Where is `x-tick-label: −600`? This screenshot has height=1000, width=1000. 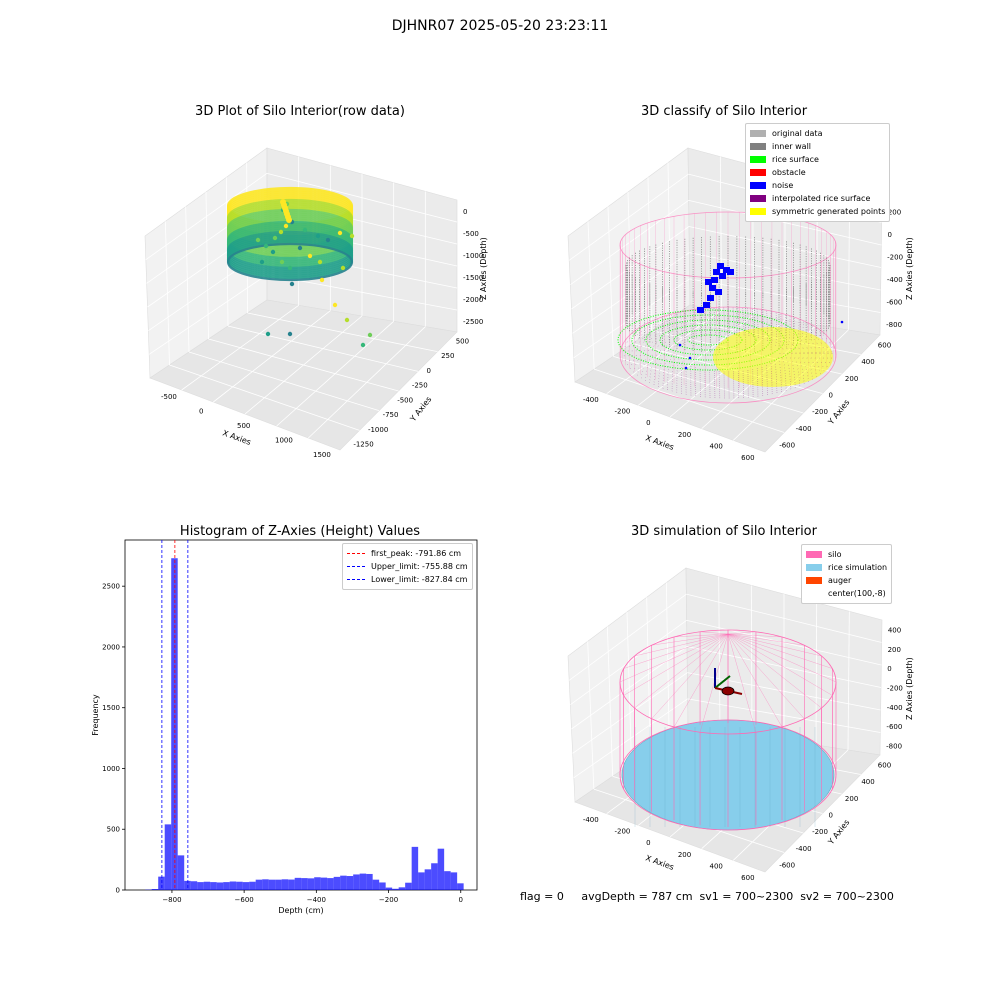 x-tick-label: −600 is located at coordinates (244, 900).